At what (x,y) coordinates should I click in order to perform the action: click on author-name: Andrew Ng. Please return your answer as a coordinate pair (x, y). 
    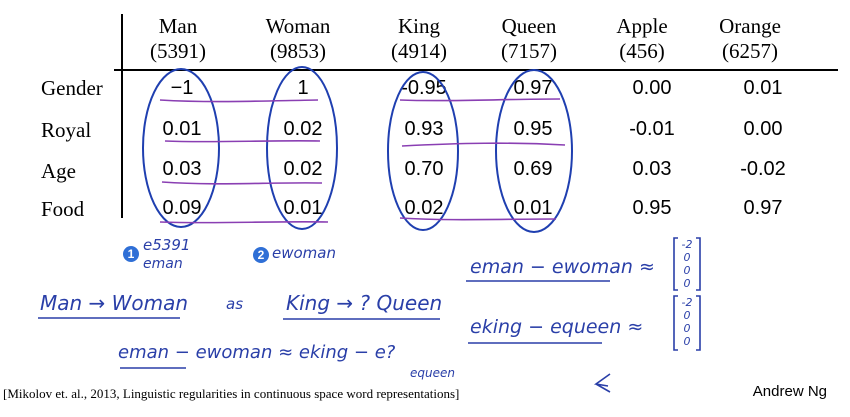
    Looking at the image, I should click on (789, 391).